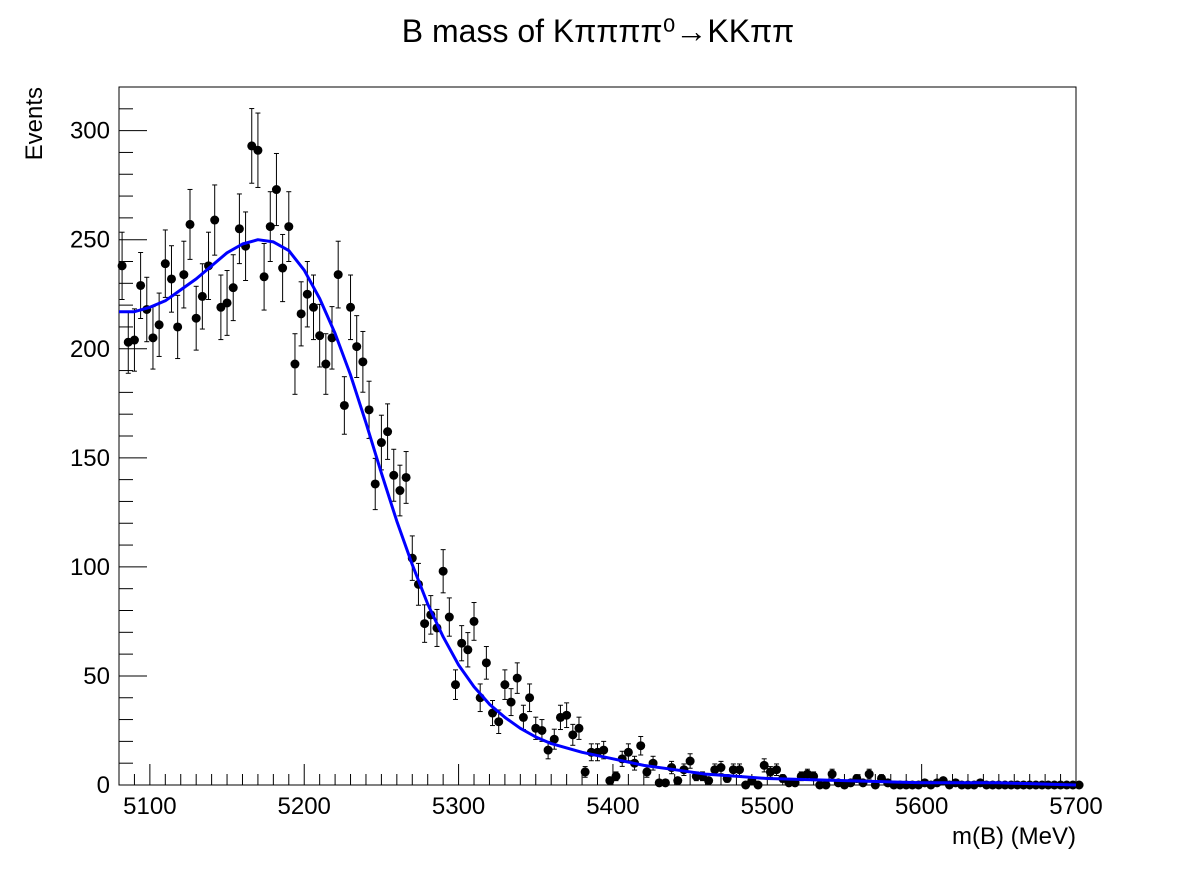 Image resolution: width=1196 pixels, height=872 pixels. I want to click on y-tick-label: 0, so click(103, 785).